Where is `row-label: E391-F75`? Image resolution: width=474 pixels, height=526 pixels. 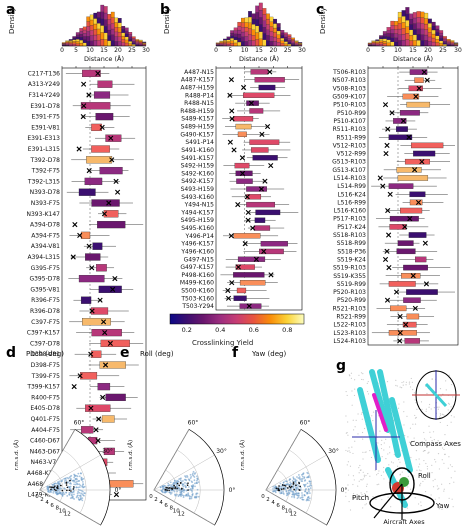
row-label: E391-F75 is located at coordinates (46, 117).